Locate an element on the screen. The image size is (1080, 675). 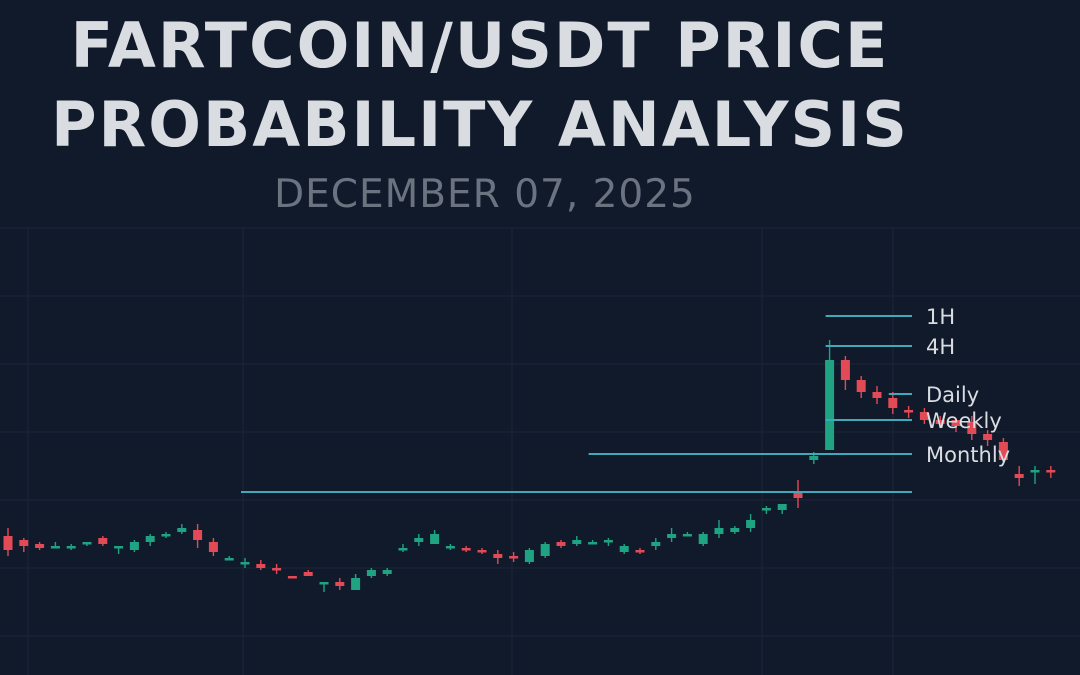
level-label: Daily is located at coordinates (952, 395).